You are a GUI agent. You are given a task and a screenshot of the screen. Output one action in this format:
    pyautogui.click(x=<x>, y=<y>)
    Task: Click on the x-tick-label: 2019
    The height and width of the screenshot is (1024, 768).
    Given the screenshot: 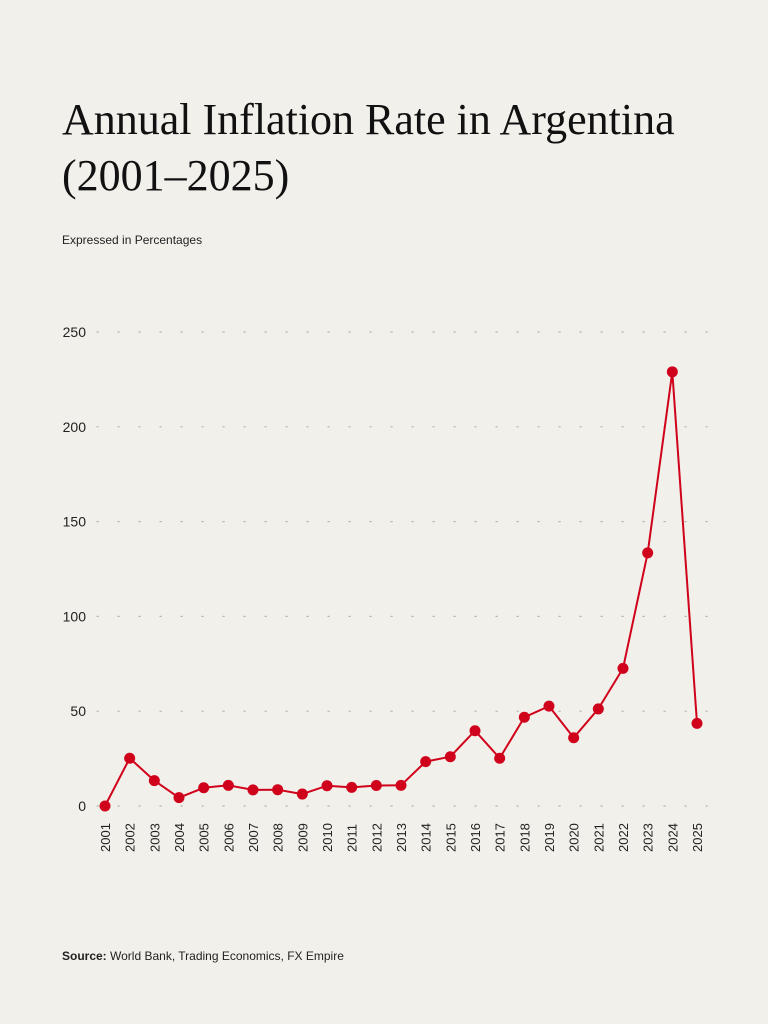 What is the action you would take?
    pyautogui.click(x=549, y=837)
    